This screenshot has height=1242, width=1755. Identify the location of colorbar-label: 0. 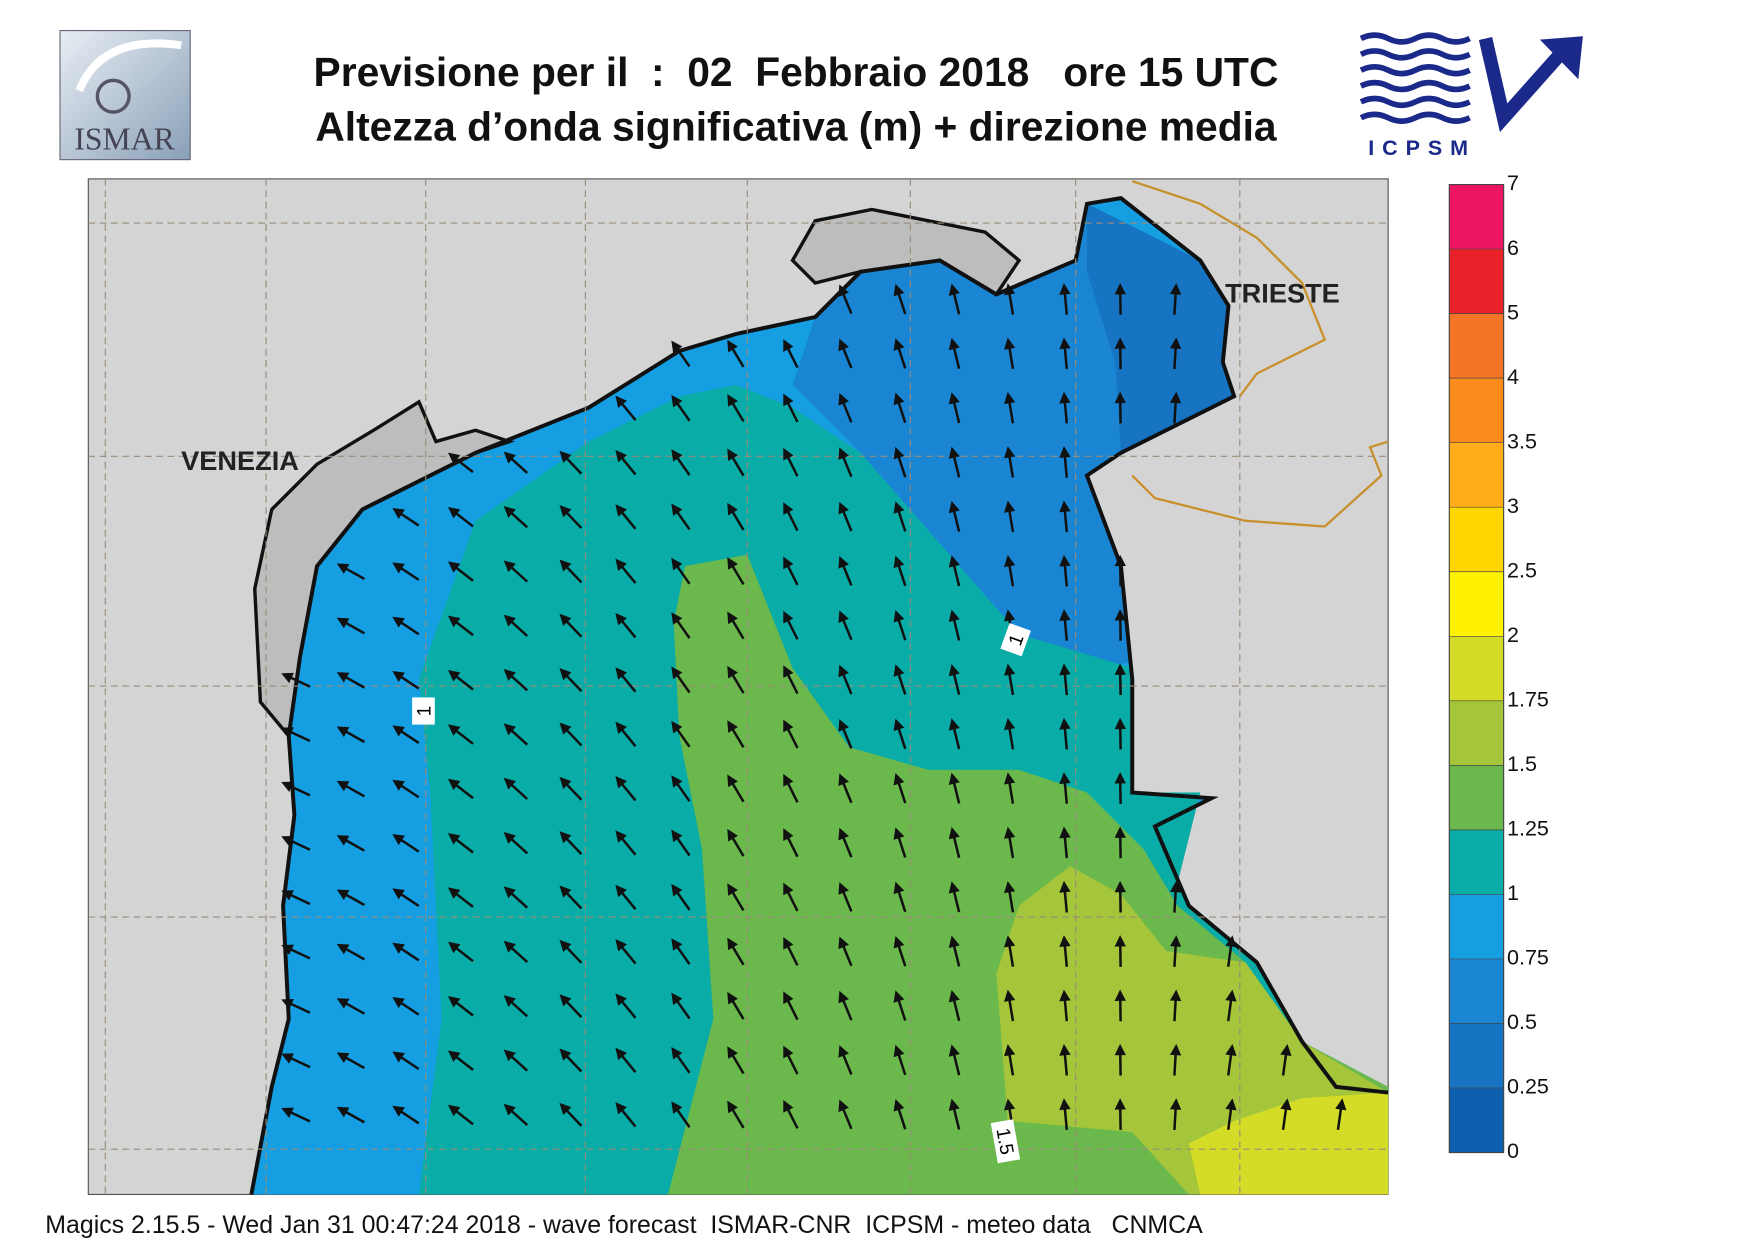
(1513, 1151).